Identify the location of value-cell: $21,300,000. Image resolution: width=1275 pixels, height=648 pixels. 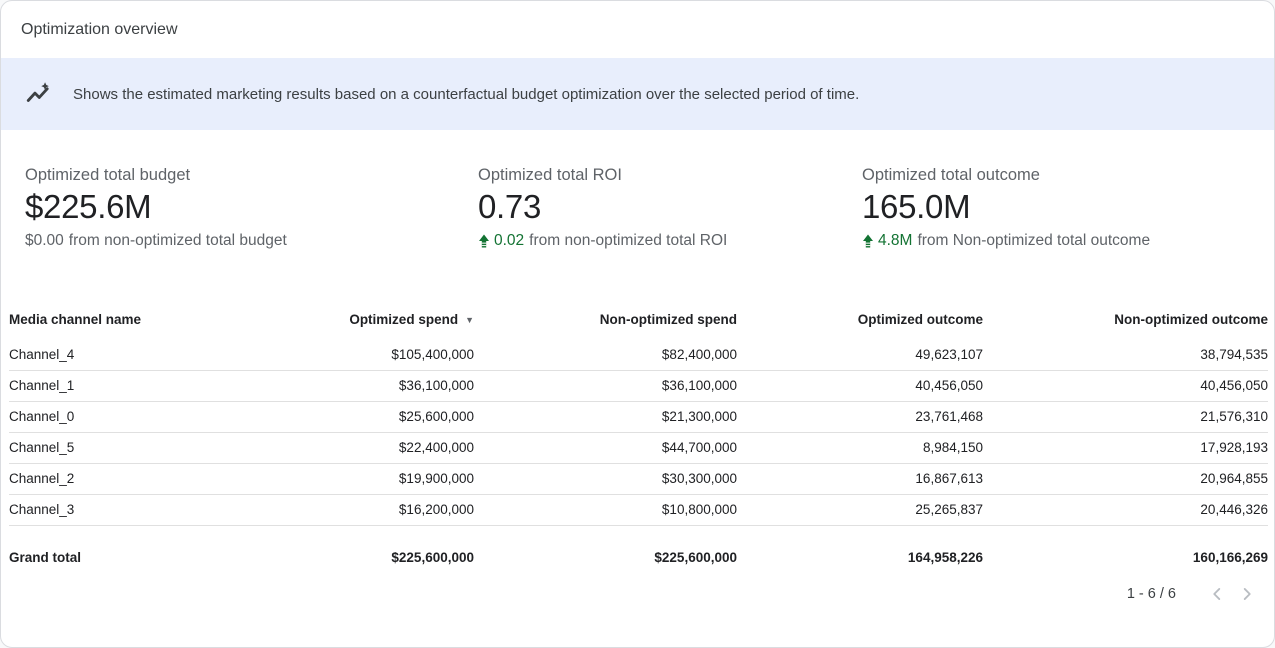
(605, 417).